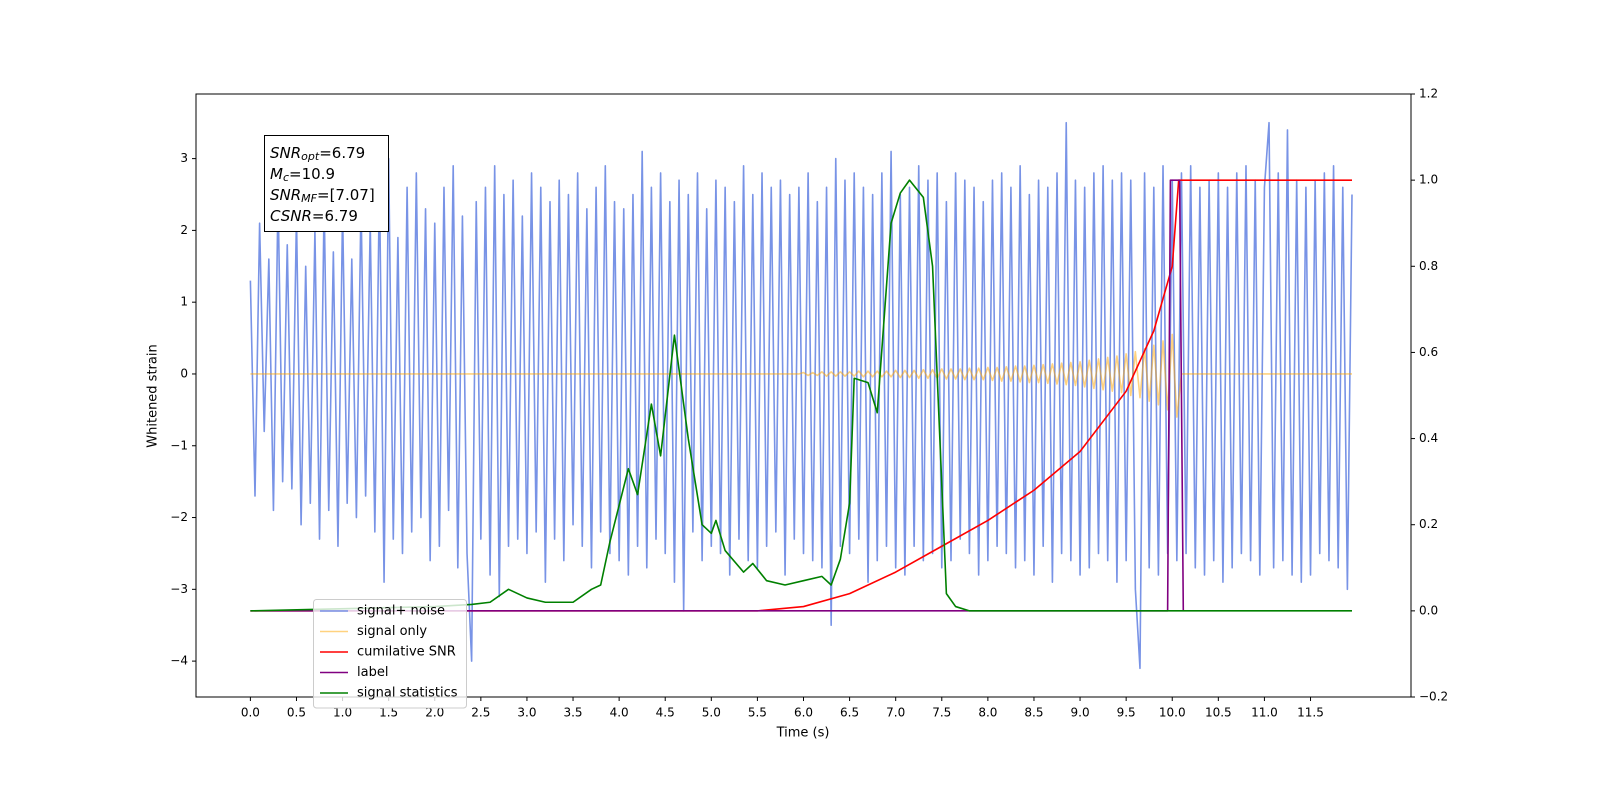 This screenshot has height=800, width=1600. I want to click on x-tick-label: 0.0, so click(250, 713).